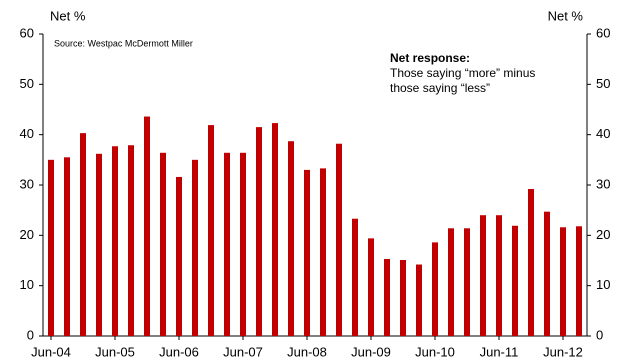  What do you see at coordinates (499, 351) in the screenshot?
I see `x-tick-label: Jun-11` at bounding box center [499, 351].